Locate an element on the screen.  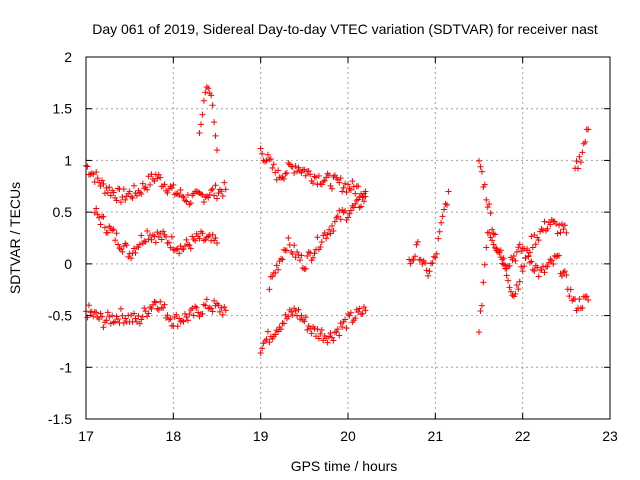
y-tick-label: 1.5 is located at coordinates (63, 109).